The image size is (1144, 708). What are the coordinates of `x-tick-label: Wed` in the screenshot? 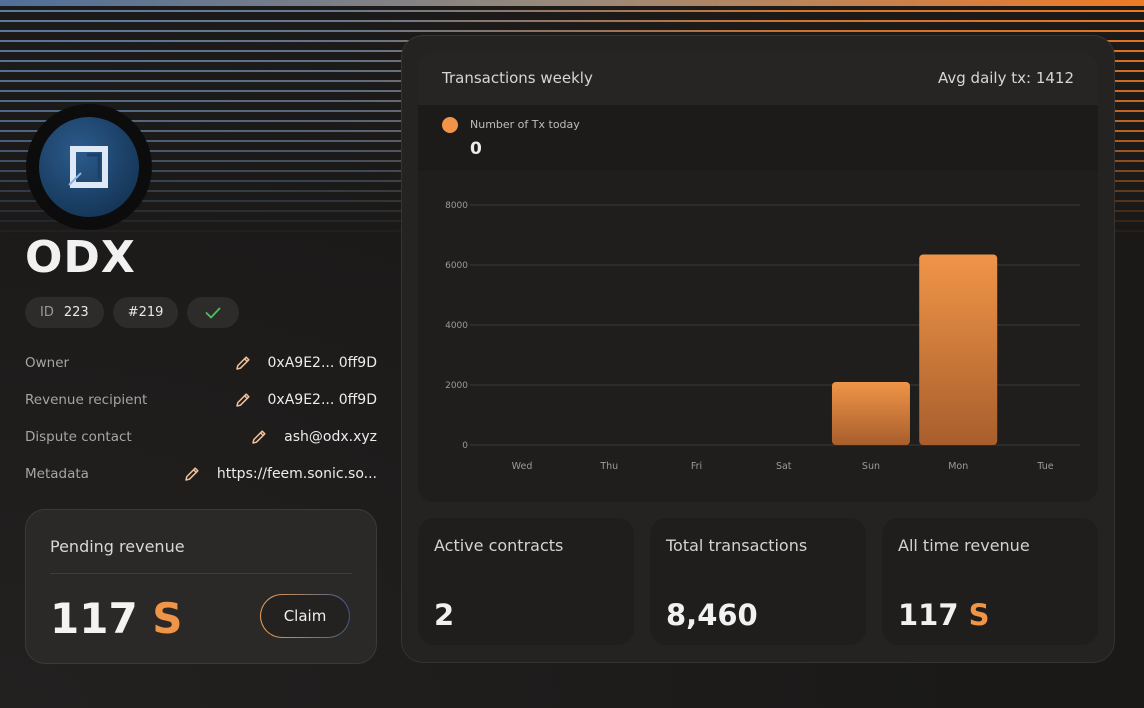 It's located at (522, 466).